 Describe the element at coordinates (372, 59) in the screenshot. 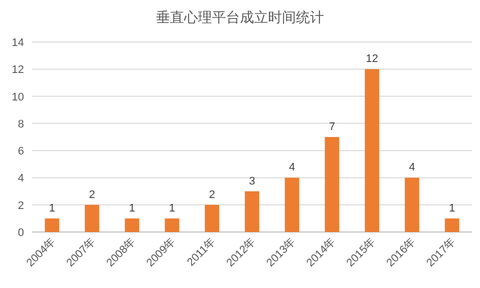

I see `data-label: 12` at that location.